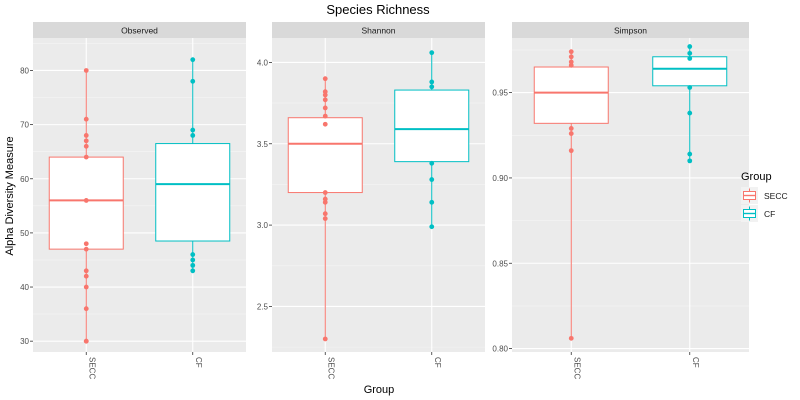  What do you see at coordinates (758, 213) in the screenshot?
I see `legend-entry-cf: CF` at bounding box center [758, 213].